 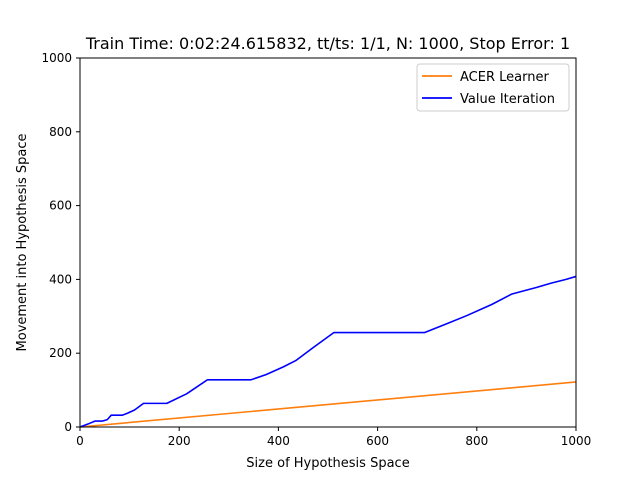 What do you see at coordinates (80, 441) in the screenshot?
I see `x-tick-label: 0` at bounding box center [80, 441].